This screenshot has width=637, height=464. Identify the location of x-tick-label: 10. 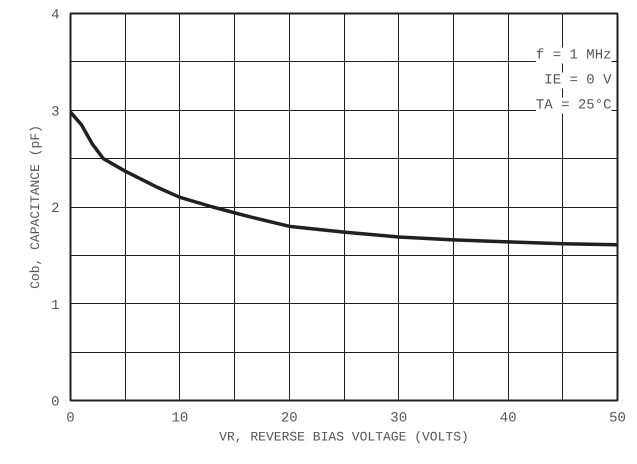
(180, 418).